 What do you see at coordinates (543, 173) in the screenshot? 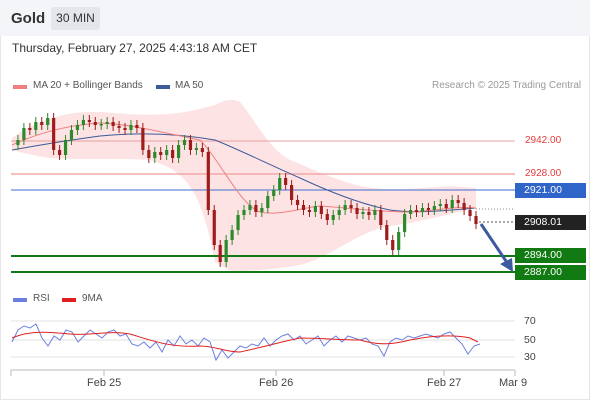
I see `resistance-2928-label: 2928.00` at bounding box center [543, 173].